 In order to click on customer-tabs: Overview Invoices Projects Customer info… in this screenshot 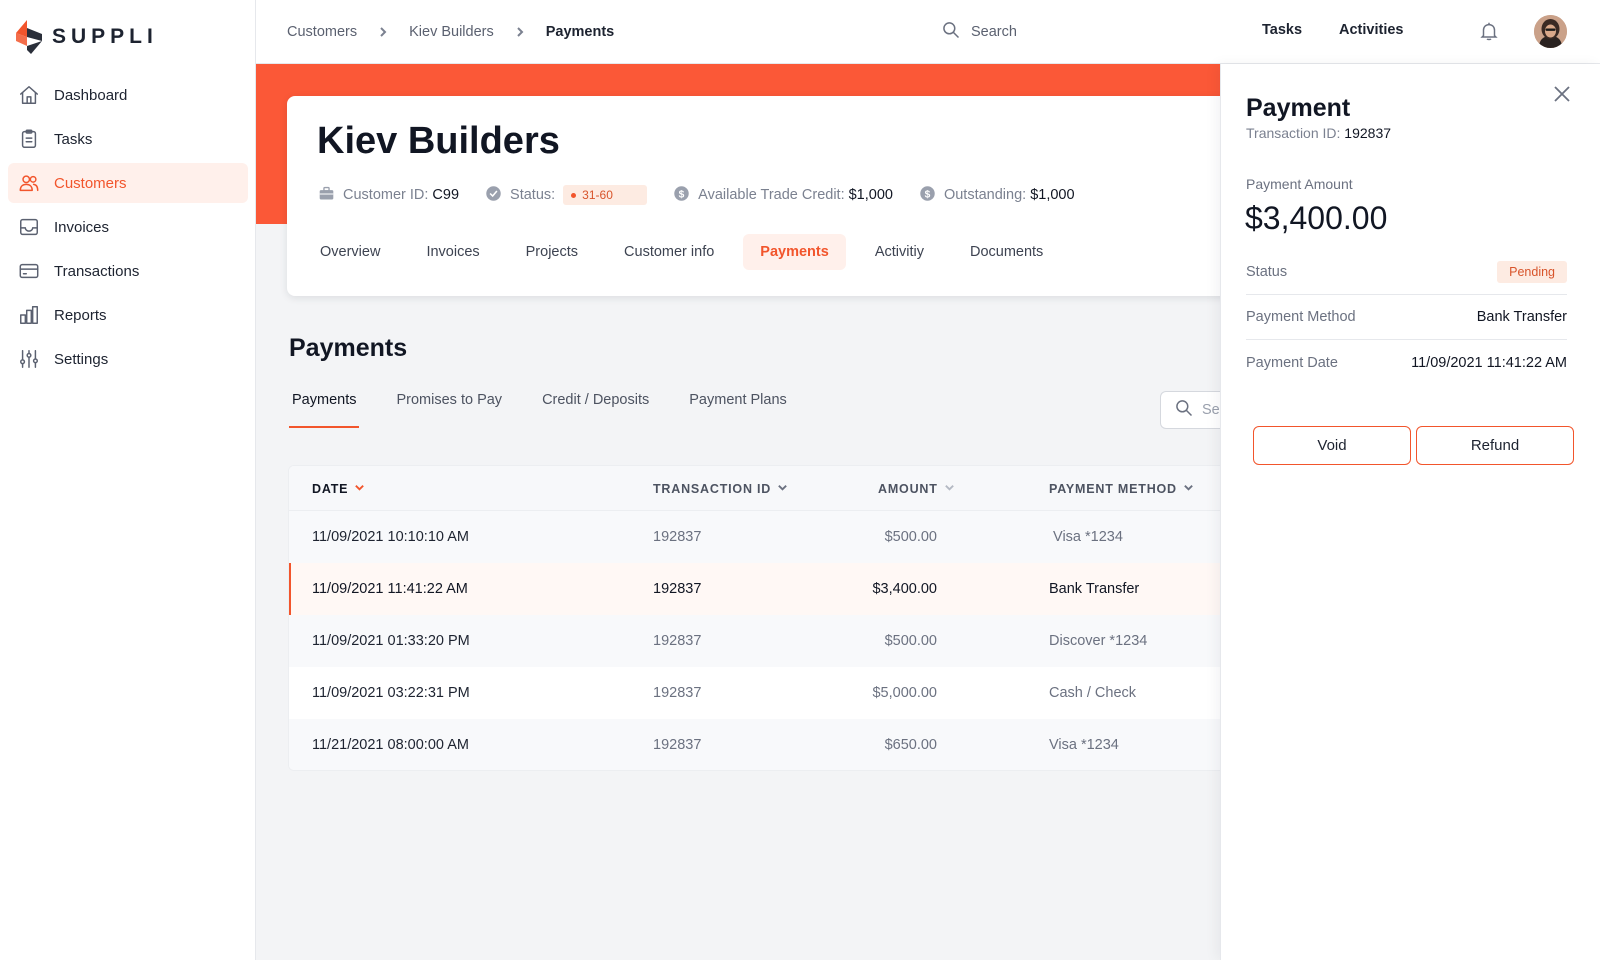, I will do `click(681, 252)`.